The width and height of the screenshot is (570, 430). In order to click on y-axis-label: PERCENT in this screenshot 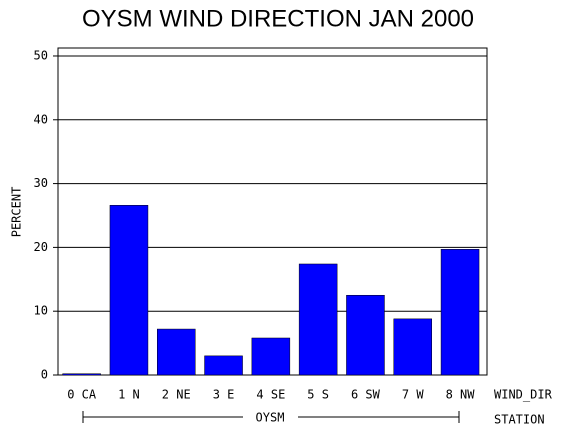, I will do `click(17, 212)`.